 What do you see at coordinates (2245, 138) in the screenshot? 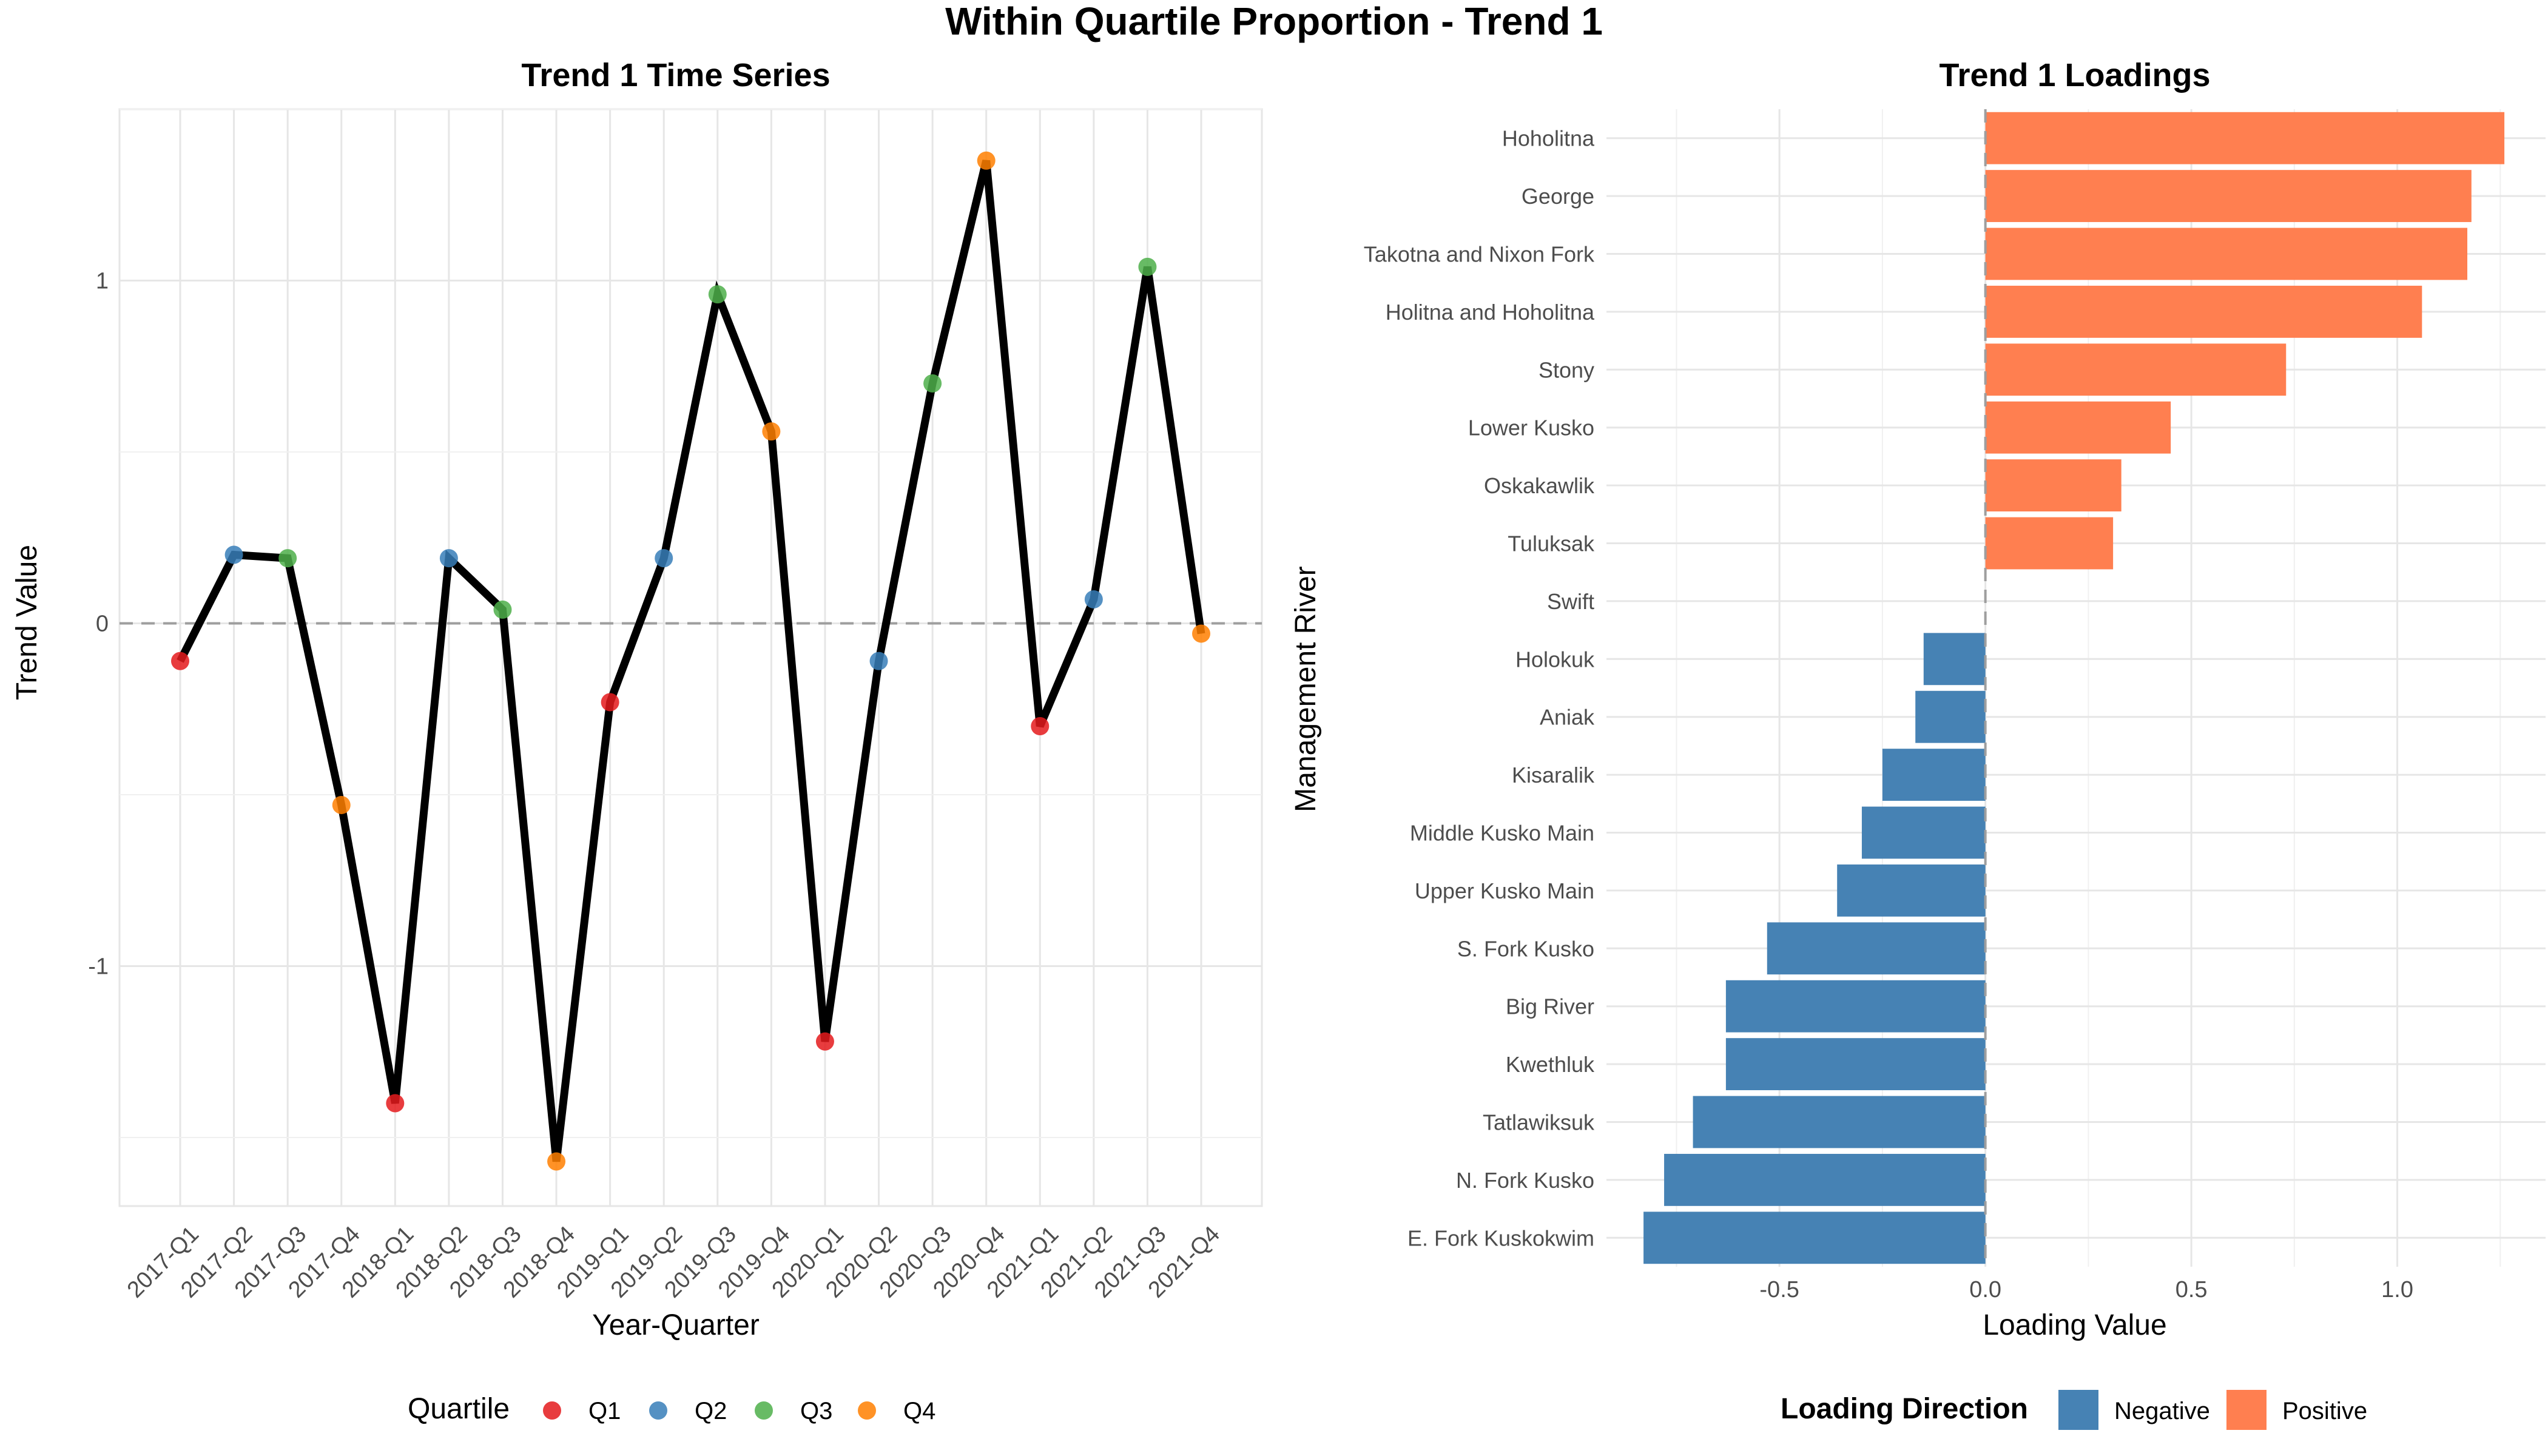
I see `bar-hoholitna` at bounding box center [2245, 138].